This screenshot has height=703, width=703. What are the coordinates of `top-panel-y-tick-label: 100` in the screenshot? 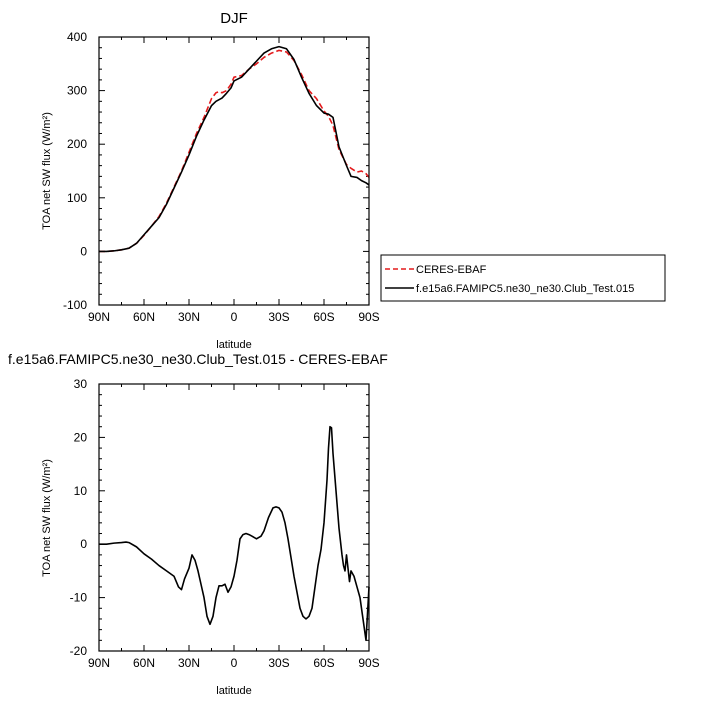 It's located at (77, 198).